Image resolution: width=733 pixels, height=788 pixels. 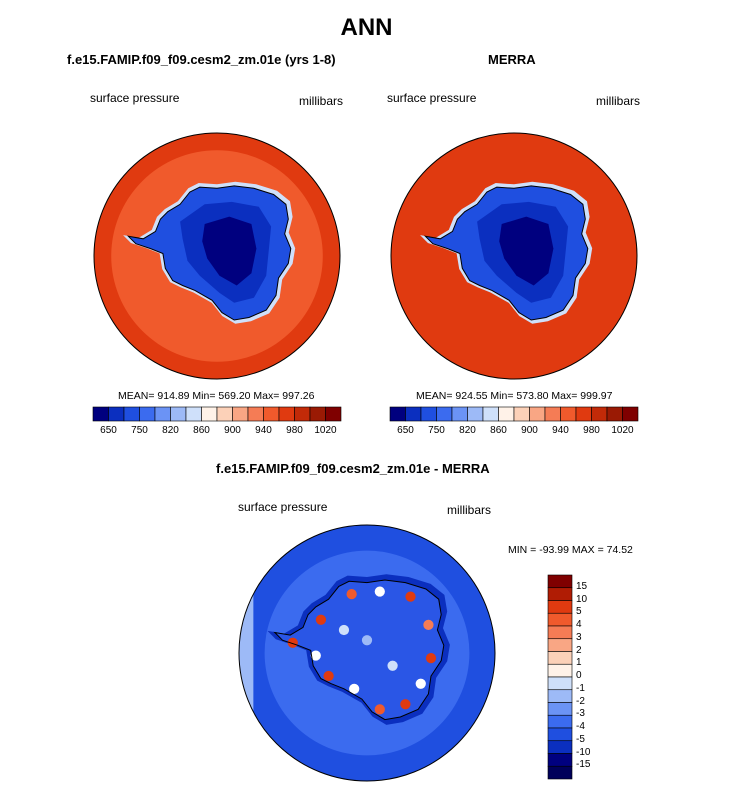 I want to click on colorbar-tick-label: 10, so click(x=582, y=599).